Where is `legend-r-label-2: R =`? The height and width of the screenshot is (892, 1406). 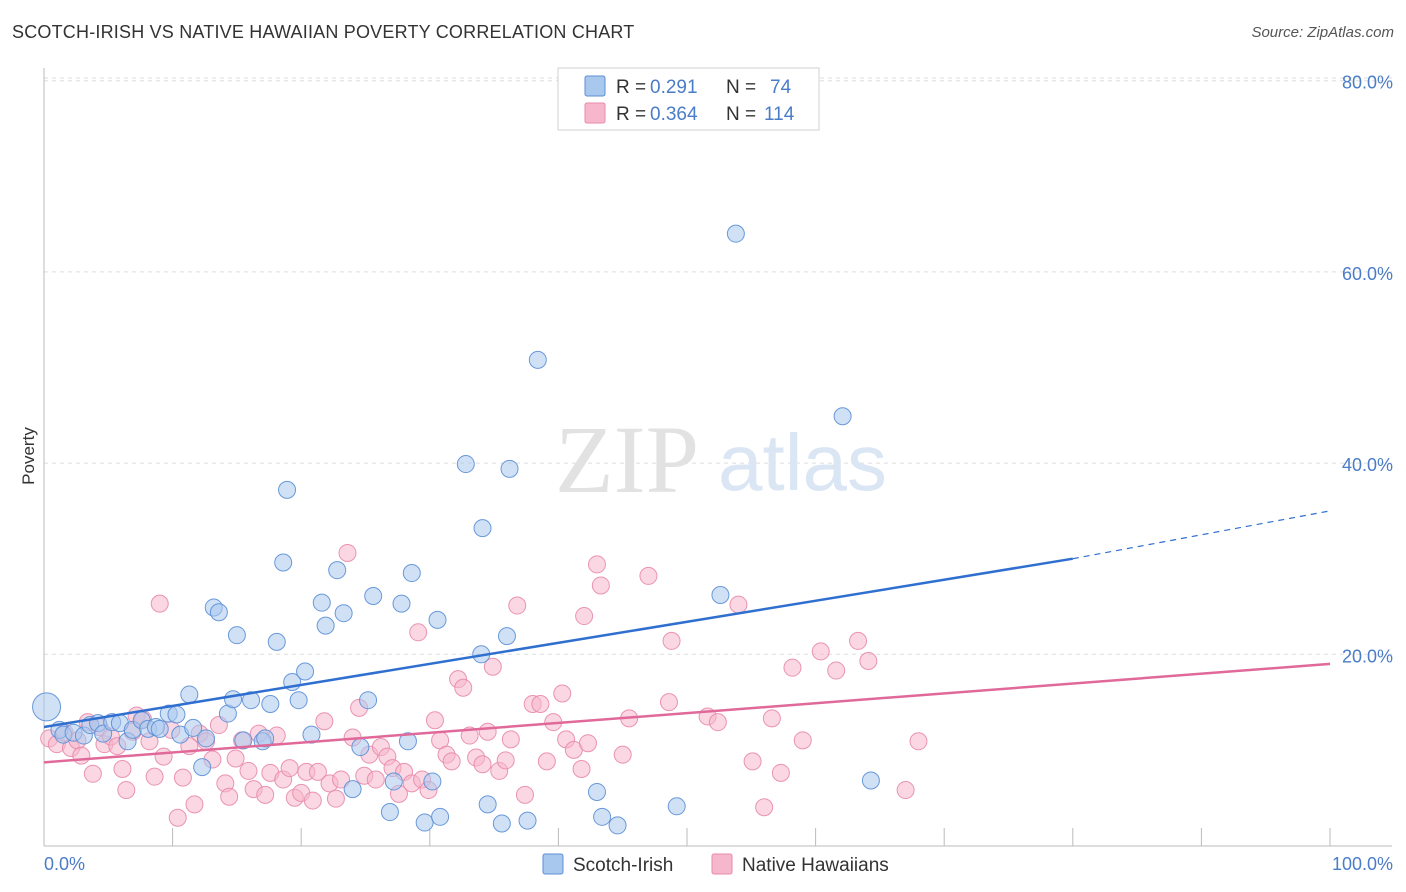 legend-r-label-2: R = is located at coordinates (631, 114).